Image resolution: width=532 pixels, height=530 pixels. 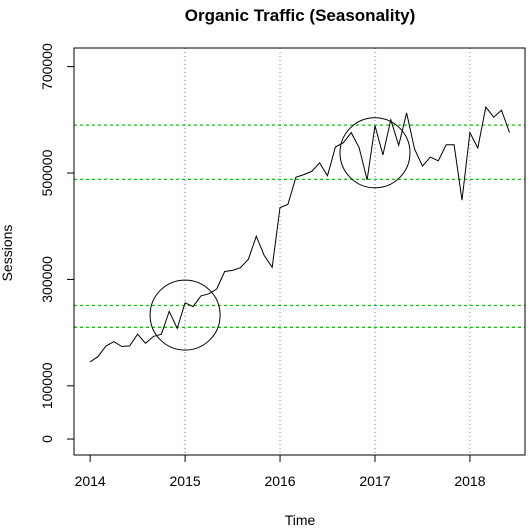 I want to click on x-axis: 2014 2015 2016 2017 2018, so click(x=280, y=471).